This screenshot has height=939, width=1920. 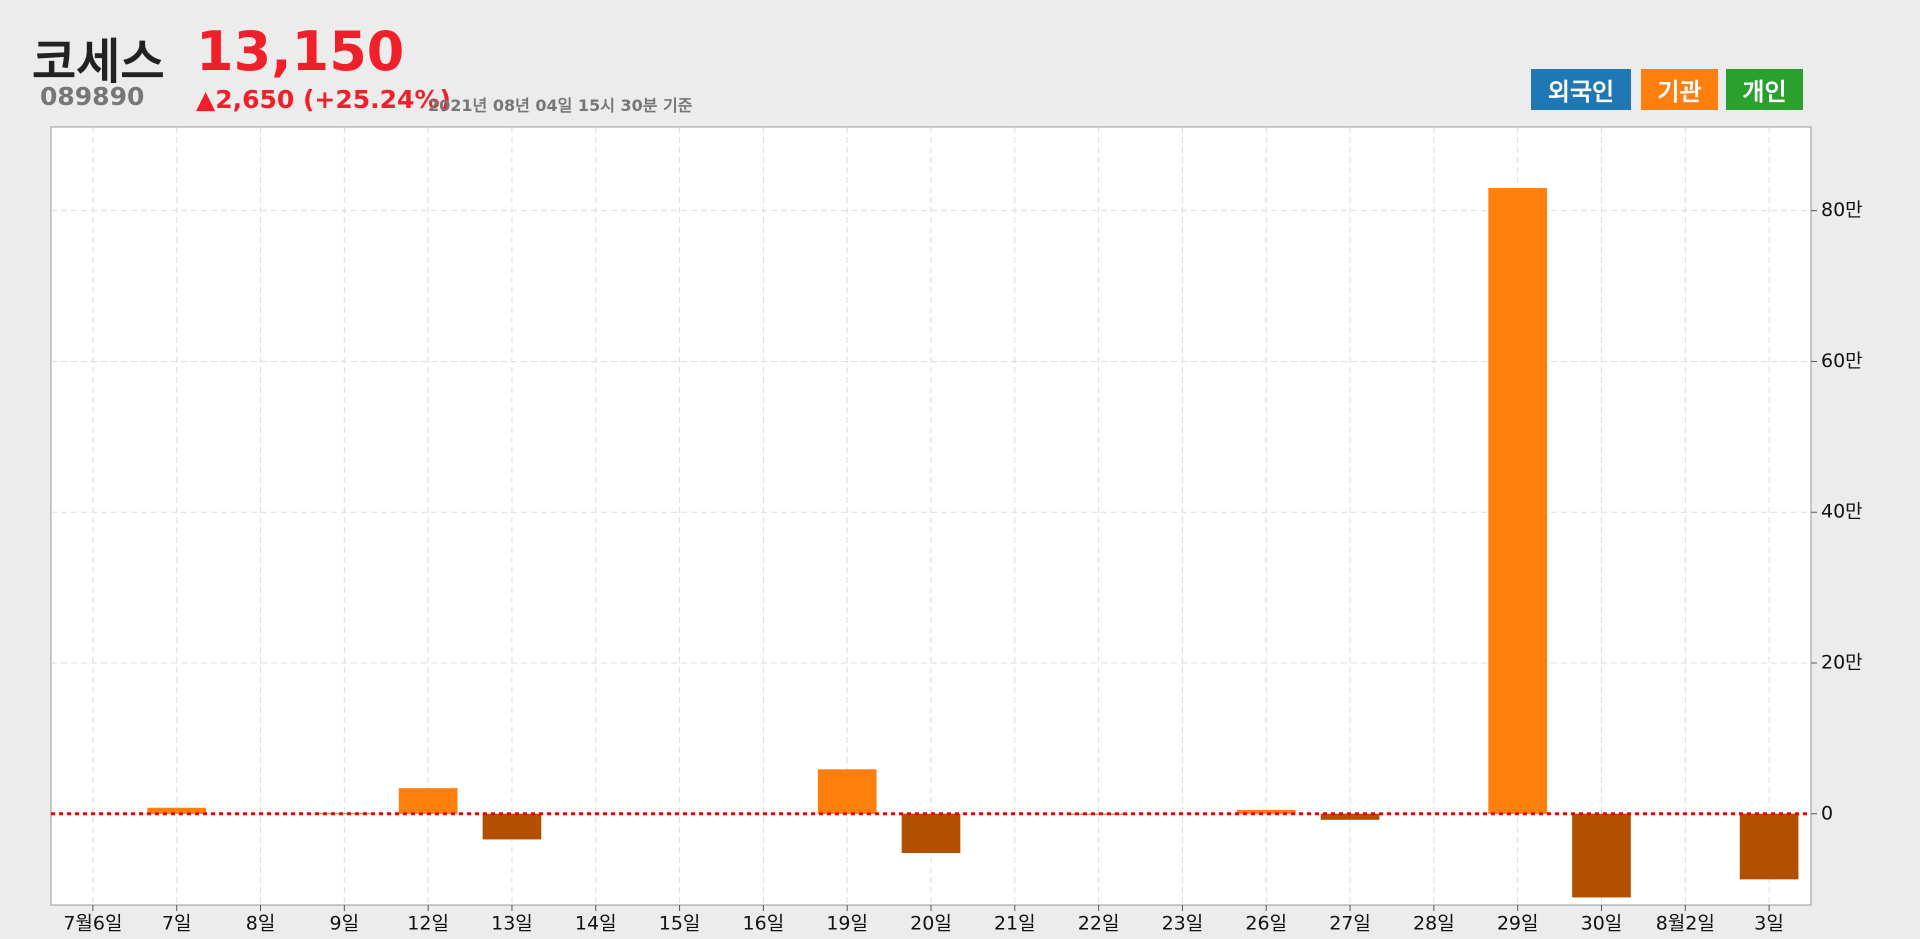 I want to click on stock-name: 코세스, so click(x=98, y=62).